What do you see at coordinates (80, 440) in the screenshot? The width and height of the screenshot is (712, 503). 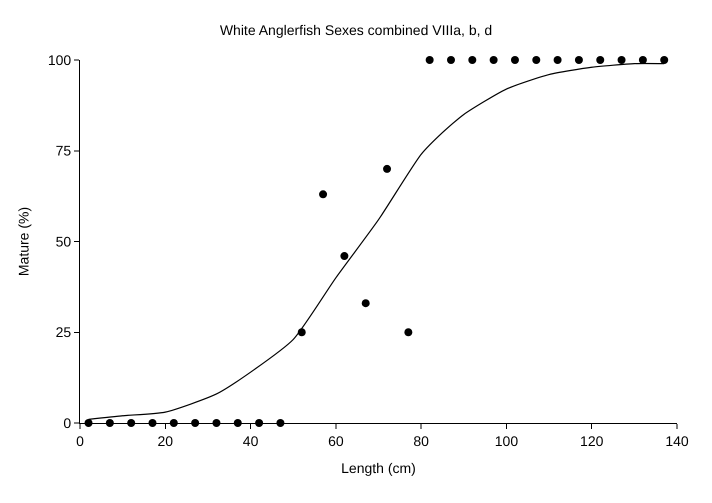 I see `x-tick-label: 0` at bounding box center [80, 440].